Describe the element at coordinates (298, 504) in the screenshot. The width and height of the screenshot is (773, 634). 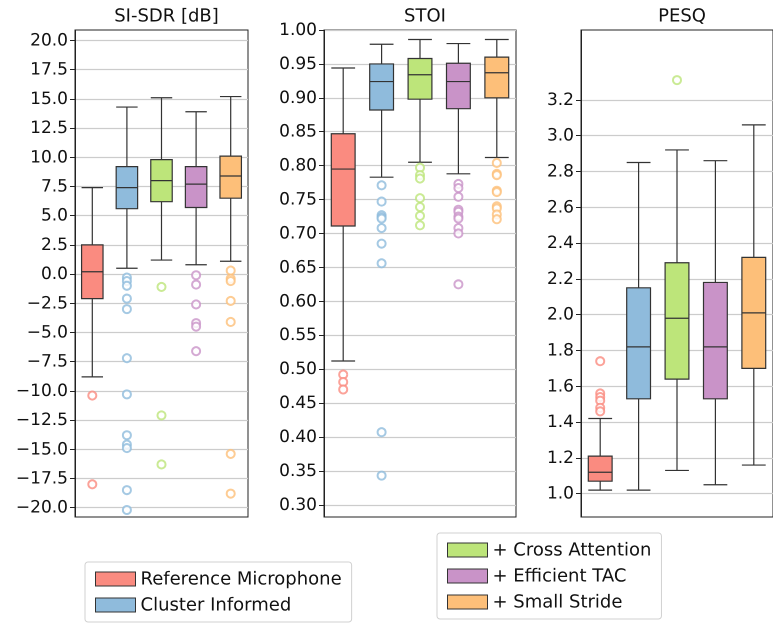
I see `y-tick-label: 0.30` at that location.